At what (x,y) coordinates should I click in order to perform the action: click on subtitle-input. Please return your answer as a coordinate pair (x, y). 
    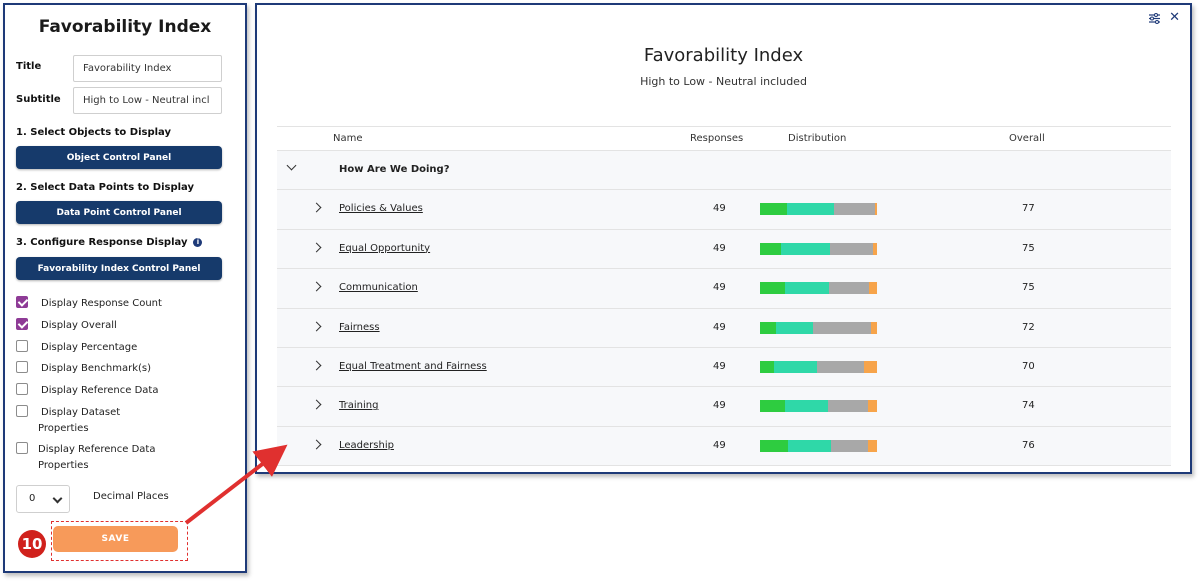
    Looking at the image, I should click on (147, 100).